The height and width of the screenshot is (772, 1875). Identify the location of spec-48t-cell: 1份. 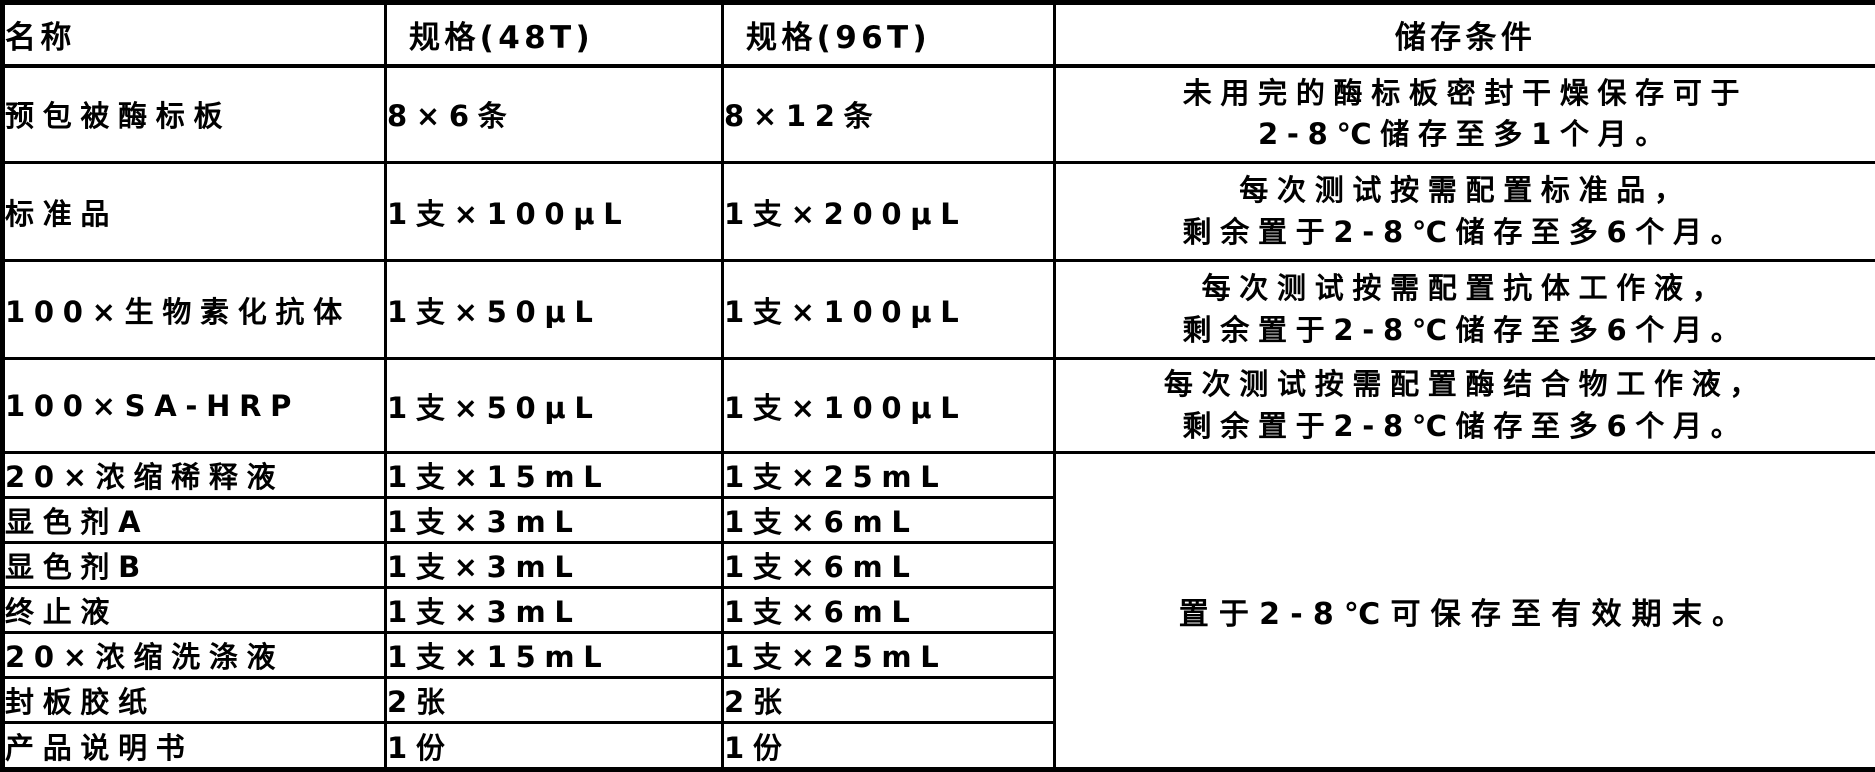
(554, 746).